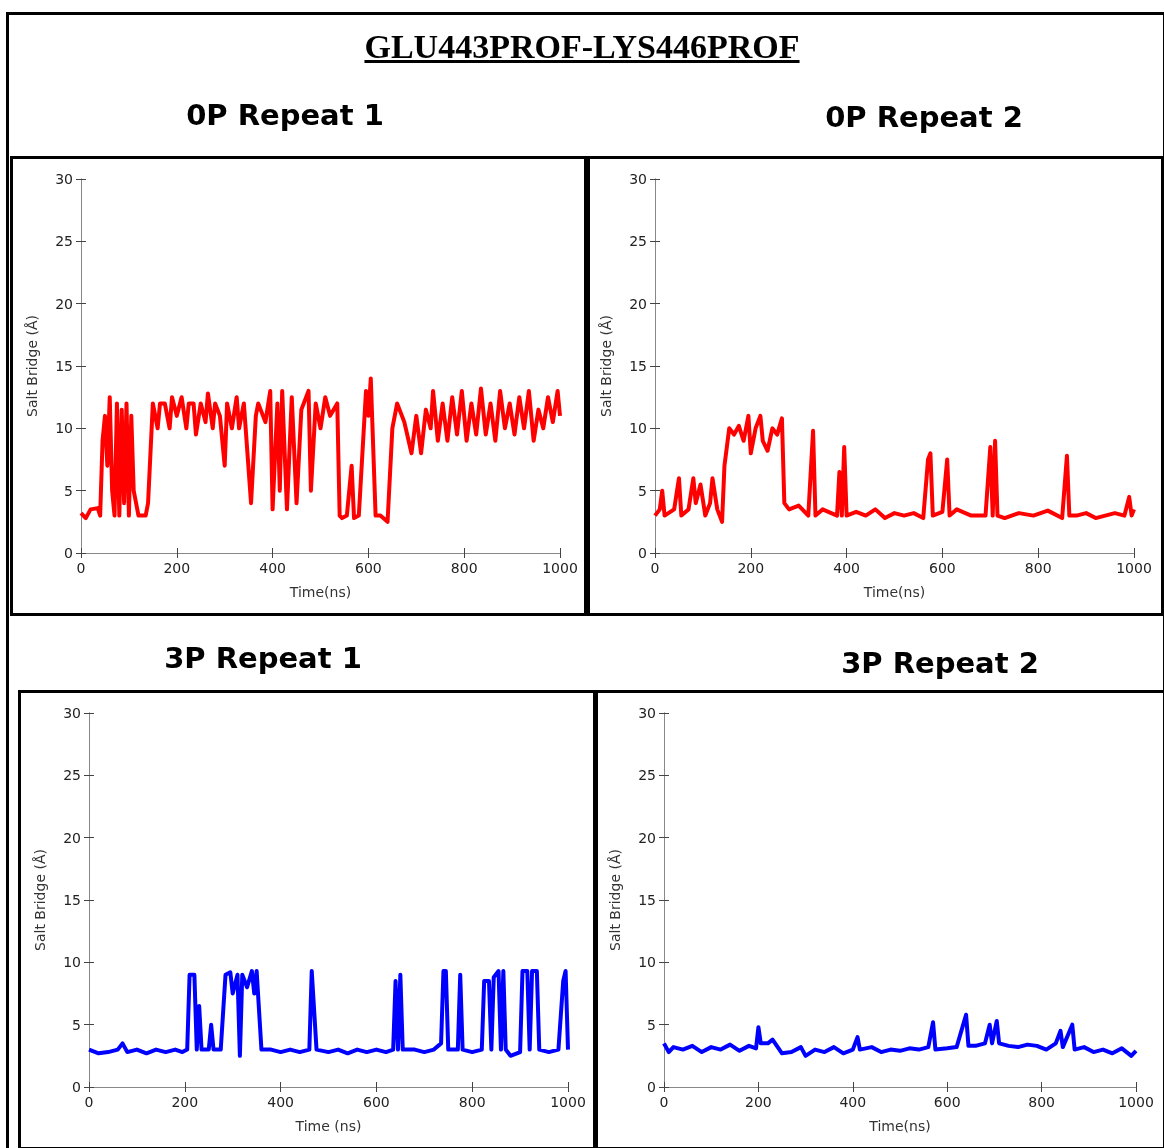  I want to click on chart-title: 0P Repeat 1, so click(285, 115).